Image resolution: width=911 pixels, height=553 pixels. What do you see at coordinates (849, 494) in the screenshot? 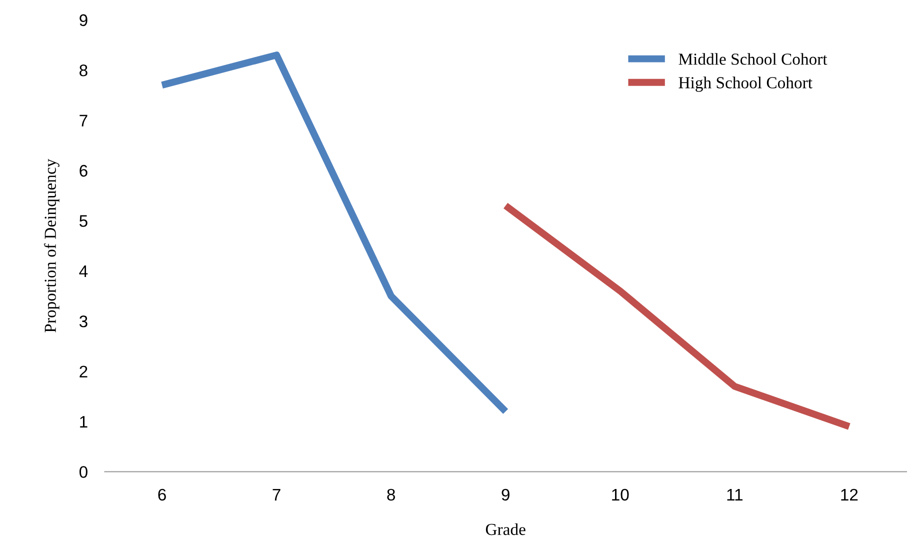
I see `x-tick-label: 12` at bounding box center [849, 494].